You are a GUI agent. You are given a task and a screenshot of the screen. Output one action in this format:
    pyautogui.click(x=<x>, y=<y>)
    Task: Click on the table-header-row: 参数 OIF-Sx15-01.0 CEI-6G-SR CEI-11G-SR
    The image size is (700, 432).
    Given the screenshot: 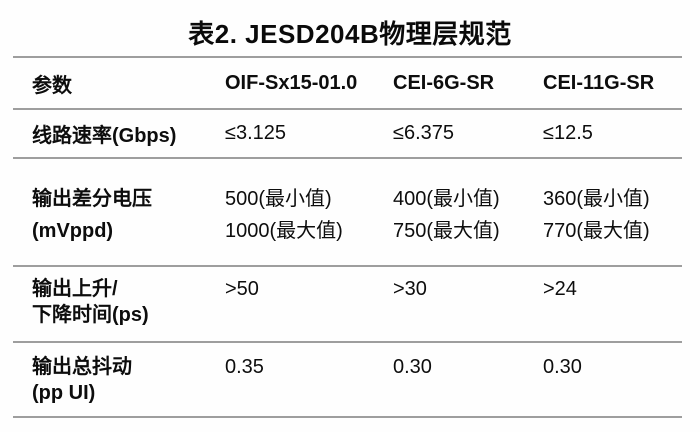 What is the action you would take?
    pyautogui.click(x=347, y=82)
    